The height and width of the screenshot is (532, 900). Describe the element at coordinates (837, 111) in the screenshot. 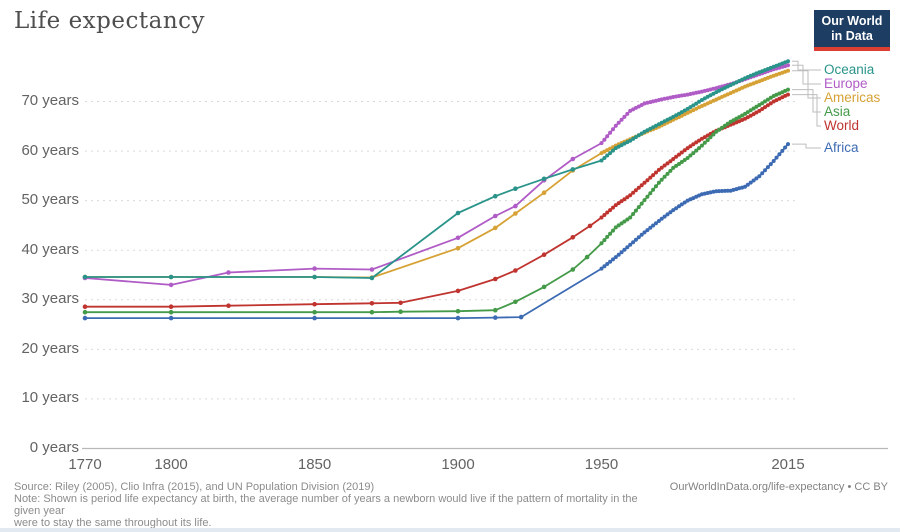

I see `legend-label-asia: Asia` at that location.